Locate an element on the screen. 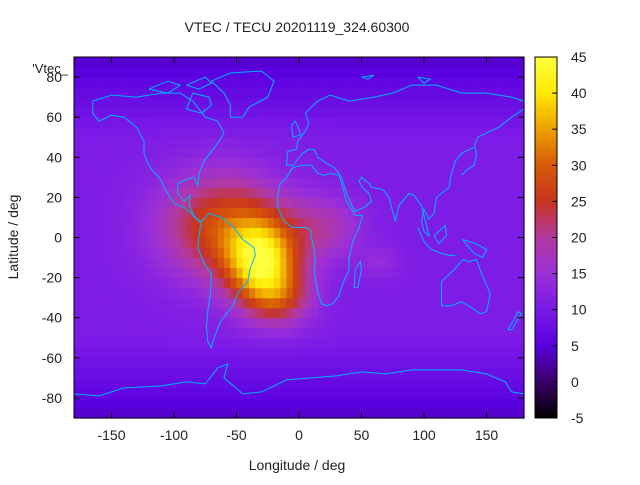  x-axis-label: Longitude / deg is located at coordinates (297, 465).